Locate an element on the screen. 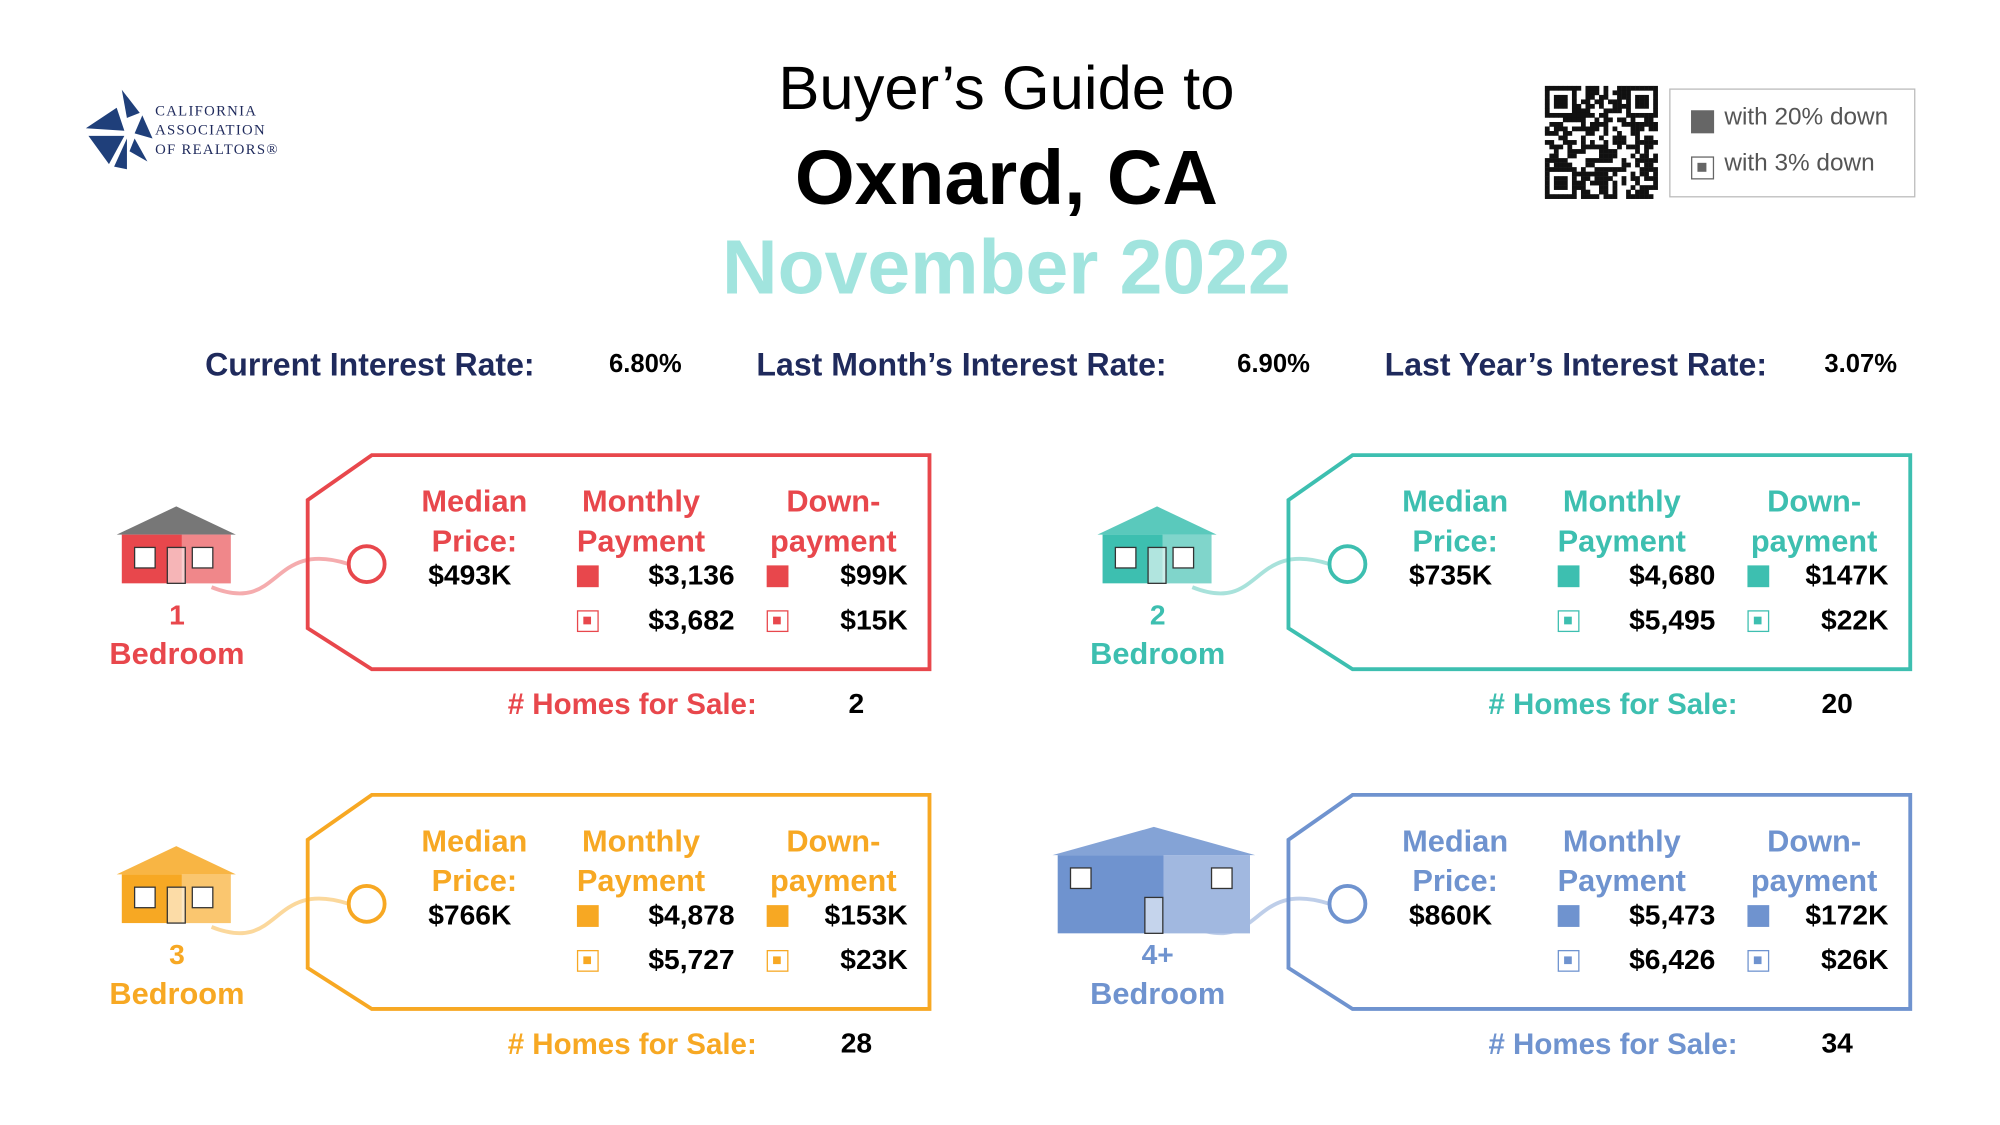  city: Oxnard, CA is located at coordinates (1006, 177).